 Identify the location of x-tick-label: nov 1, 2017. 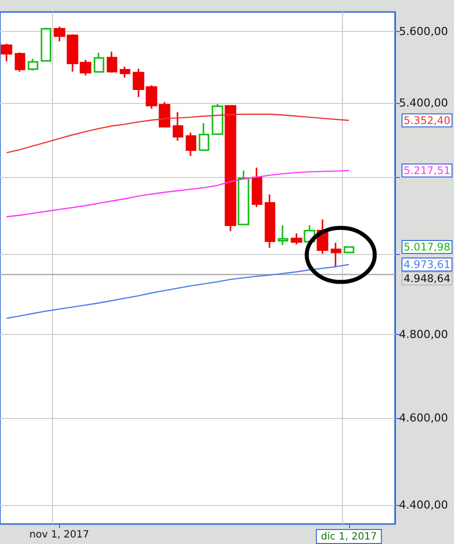
(59, 535).